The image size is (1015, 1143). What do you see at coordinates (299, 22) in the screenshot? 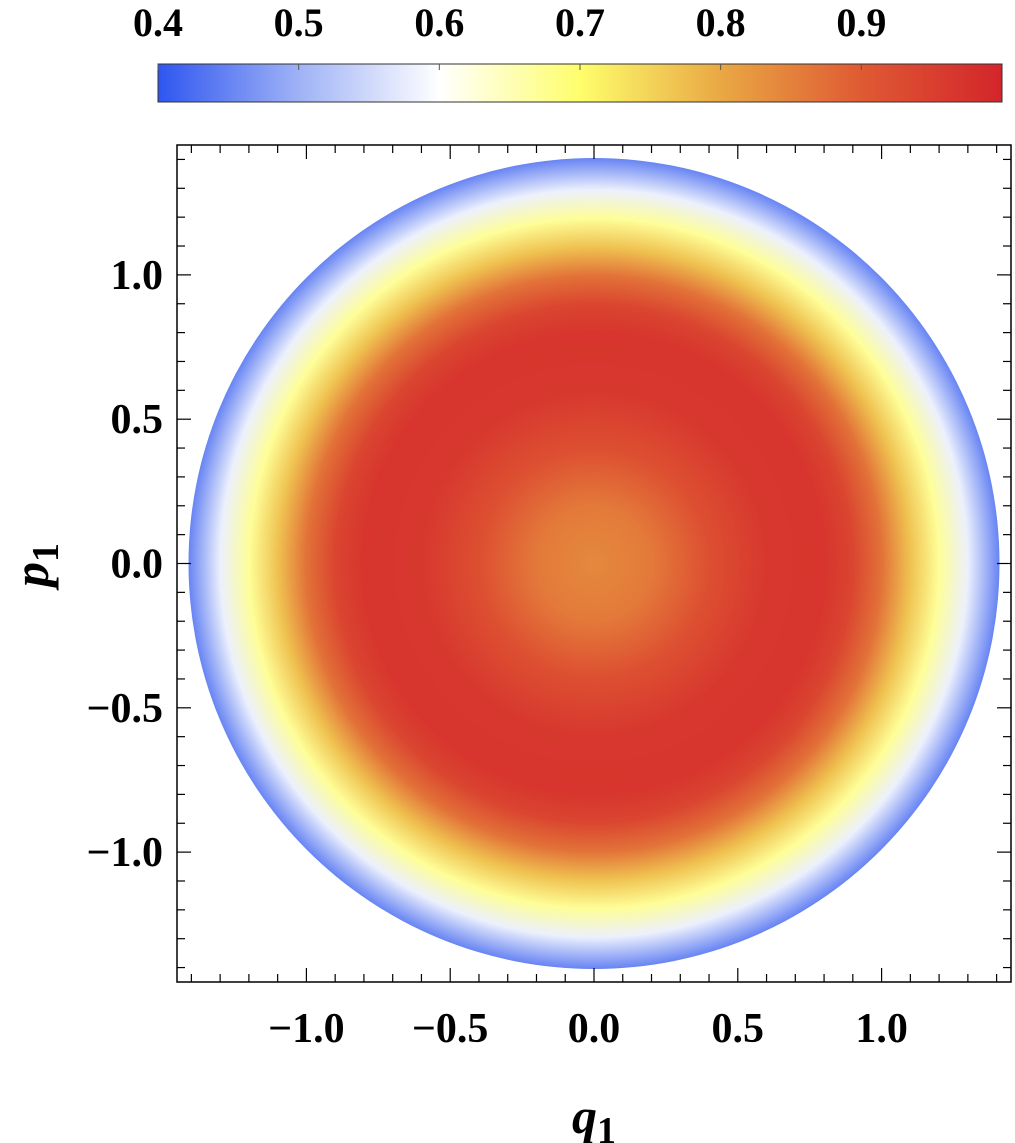
I see `colorbar-tick-label: 0.5` at bounding box center [299, 22].